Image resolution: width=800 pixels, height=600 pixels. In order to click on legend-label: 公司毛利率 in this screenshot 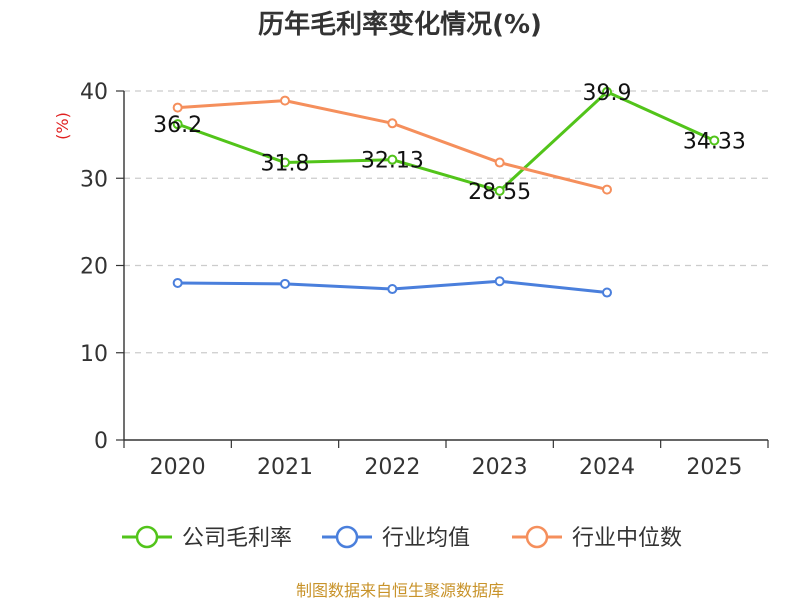, I will do `click(237, 538)`.